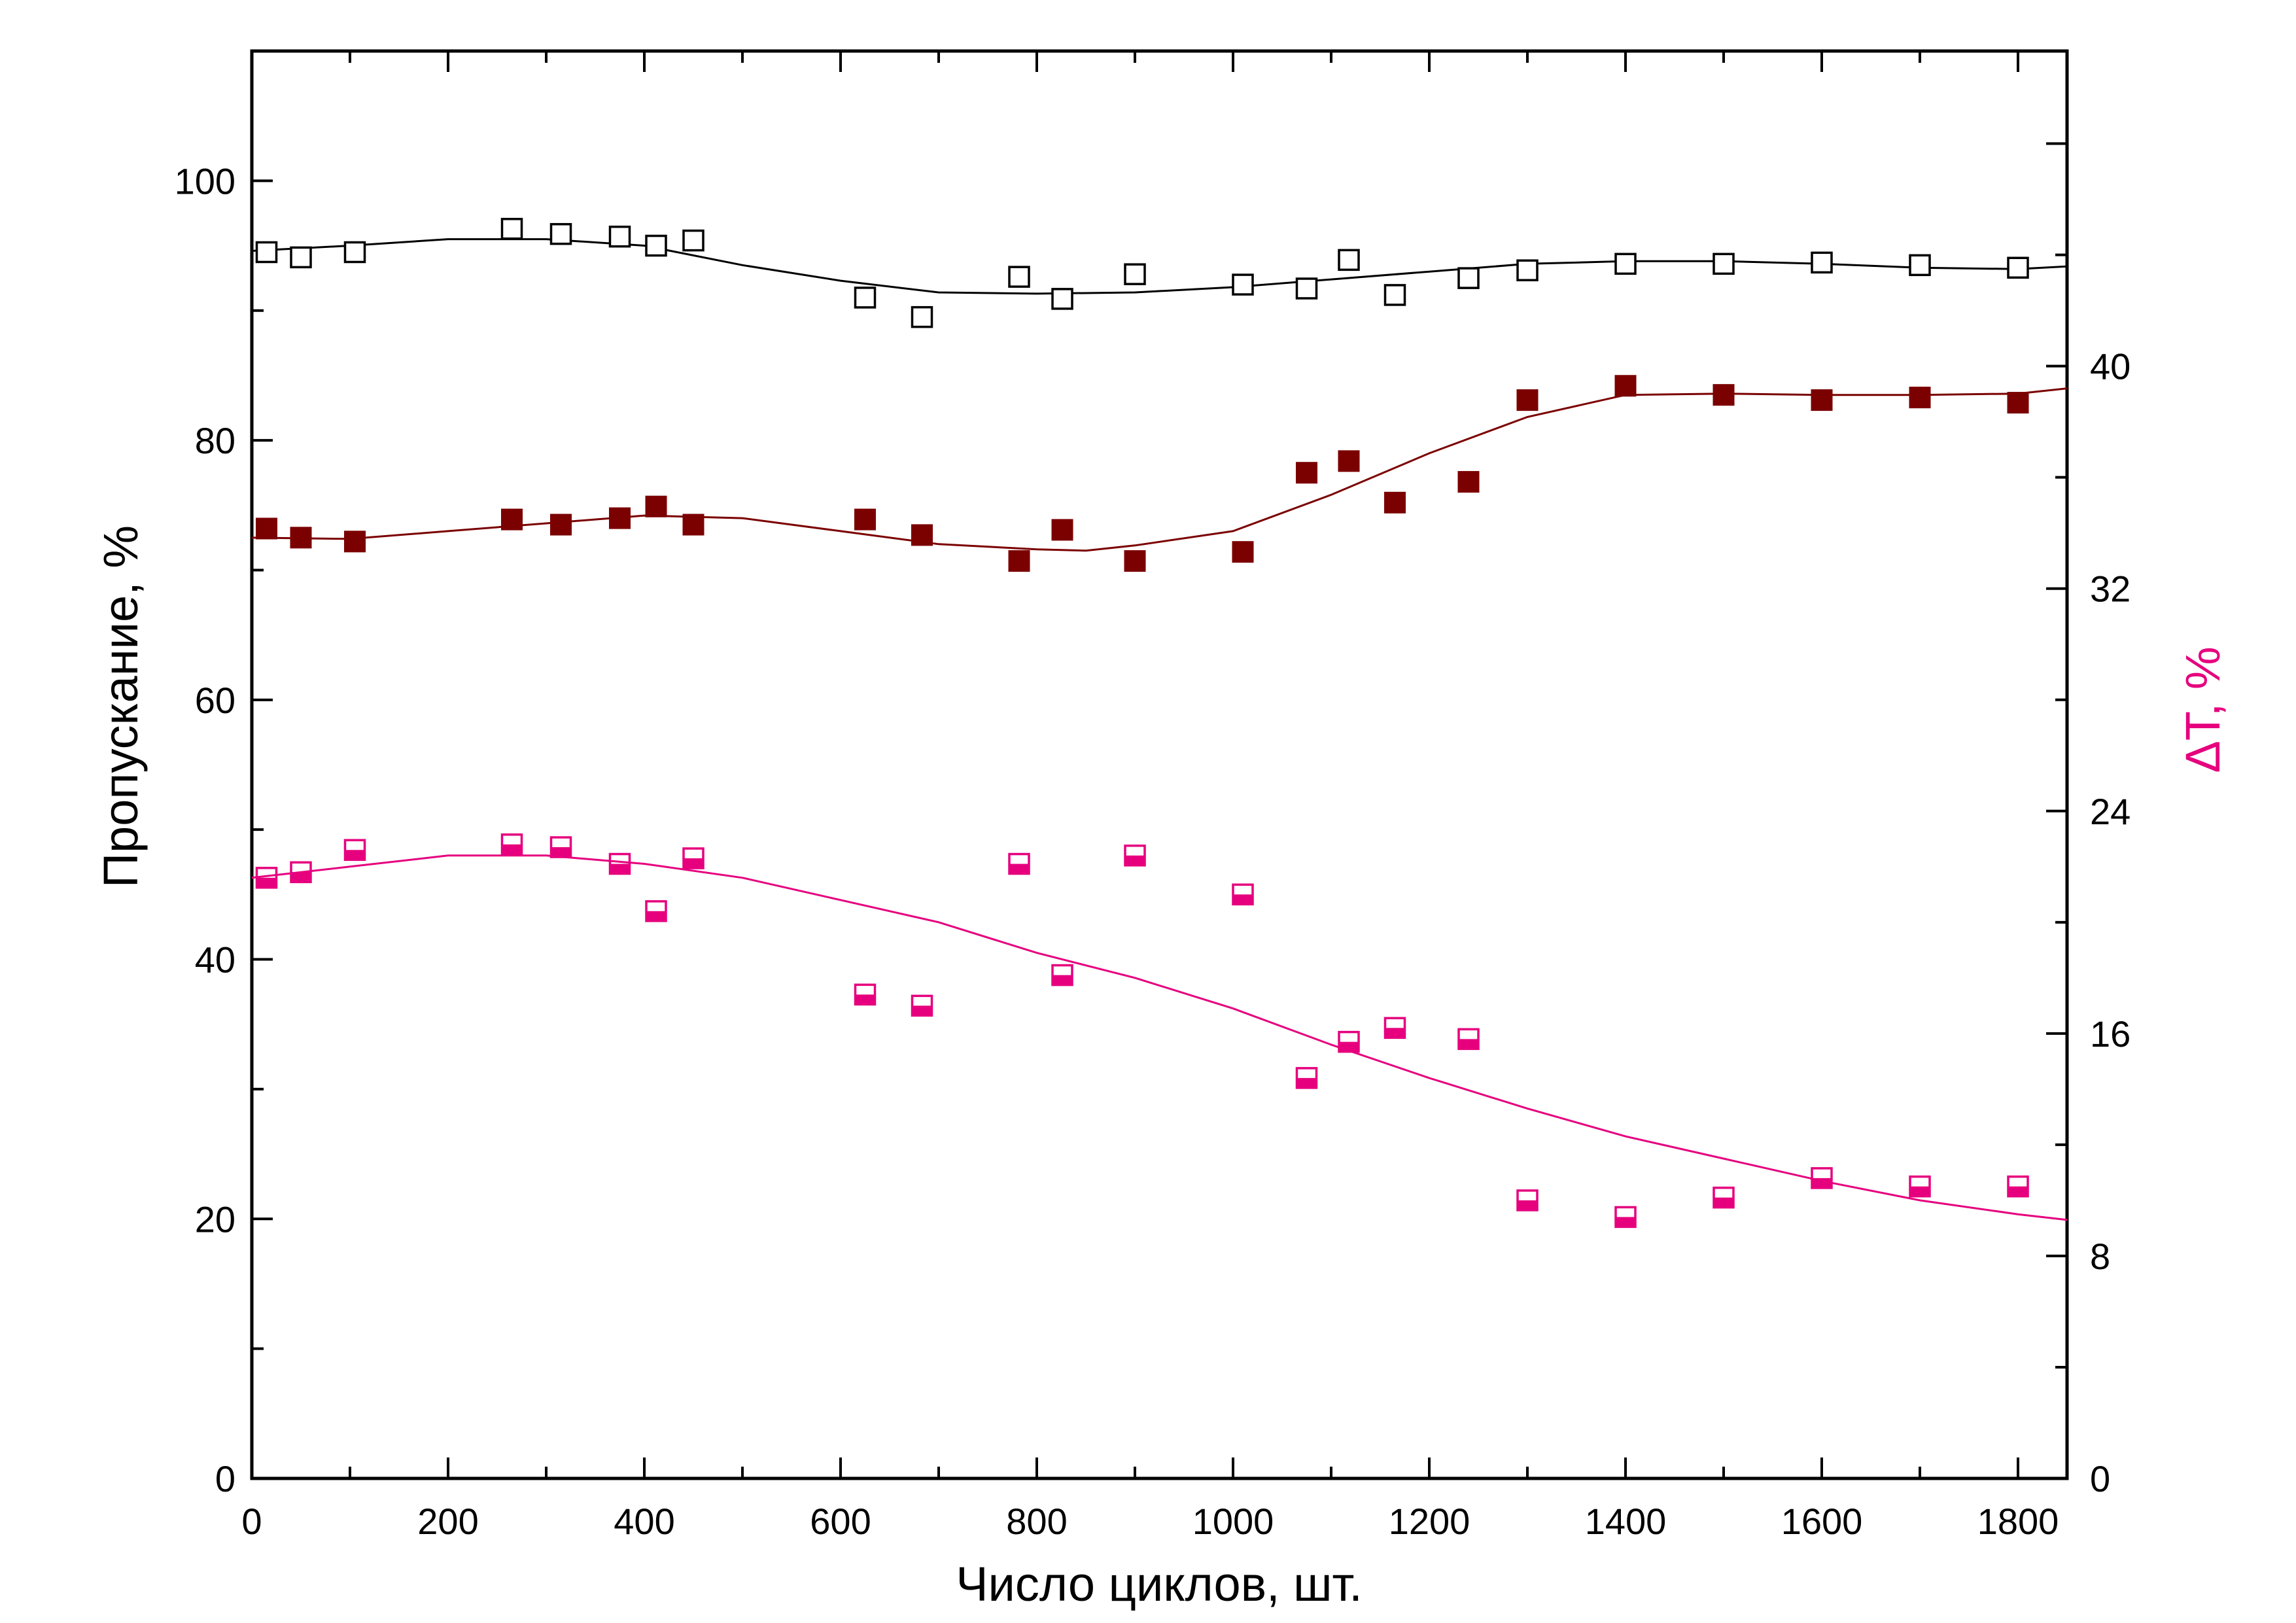 The width and height of the screenshot is (2296, 1623). What do you see at coordinates (205, 181) in the screenshot?
I see `y-tick-label: 100` at bounding box center [205, 181].